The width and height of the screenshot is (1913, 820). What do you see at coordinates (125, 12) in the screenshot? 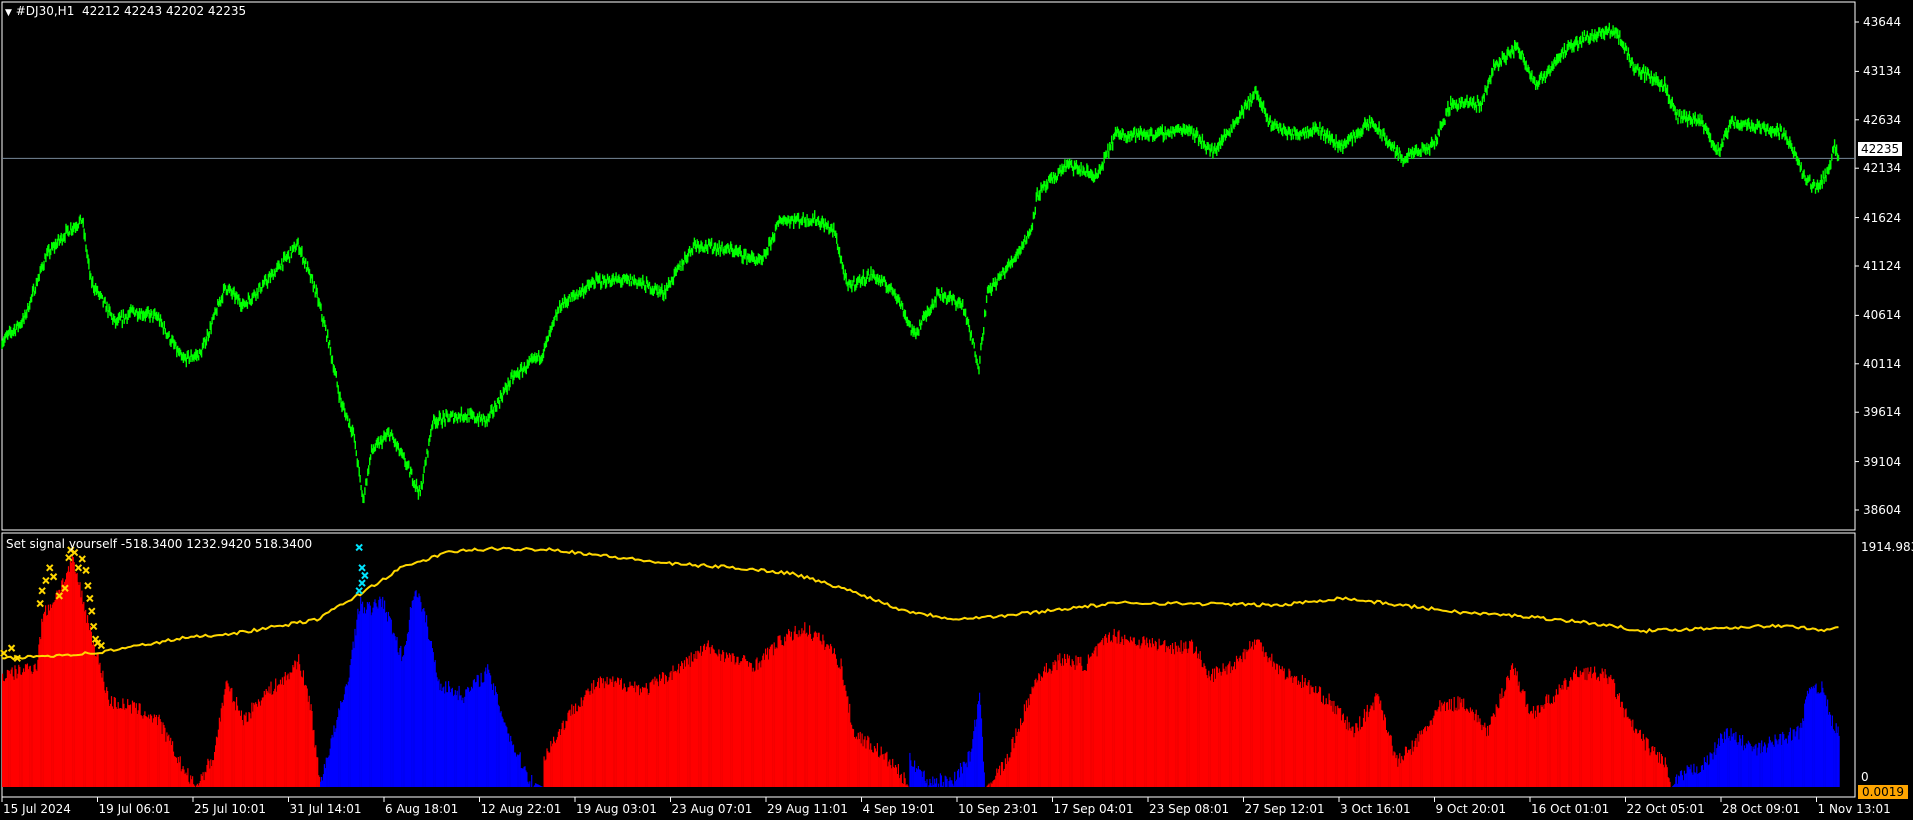
I see `chart-header: ▼ #DJ30,H1 42212 42243 42202 42235` at bounding box center [125, 12].